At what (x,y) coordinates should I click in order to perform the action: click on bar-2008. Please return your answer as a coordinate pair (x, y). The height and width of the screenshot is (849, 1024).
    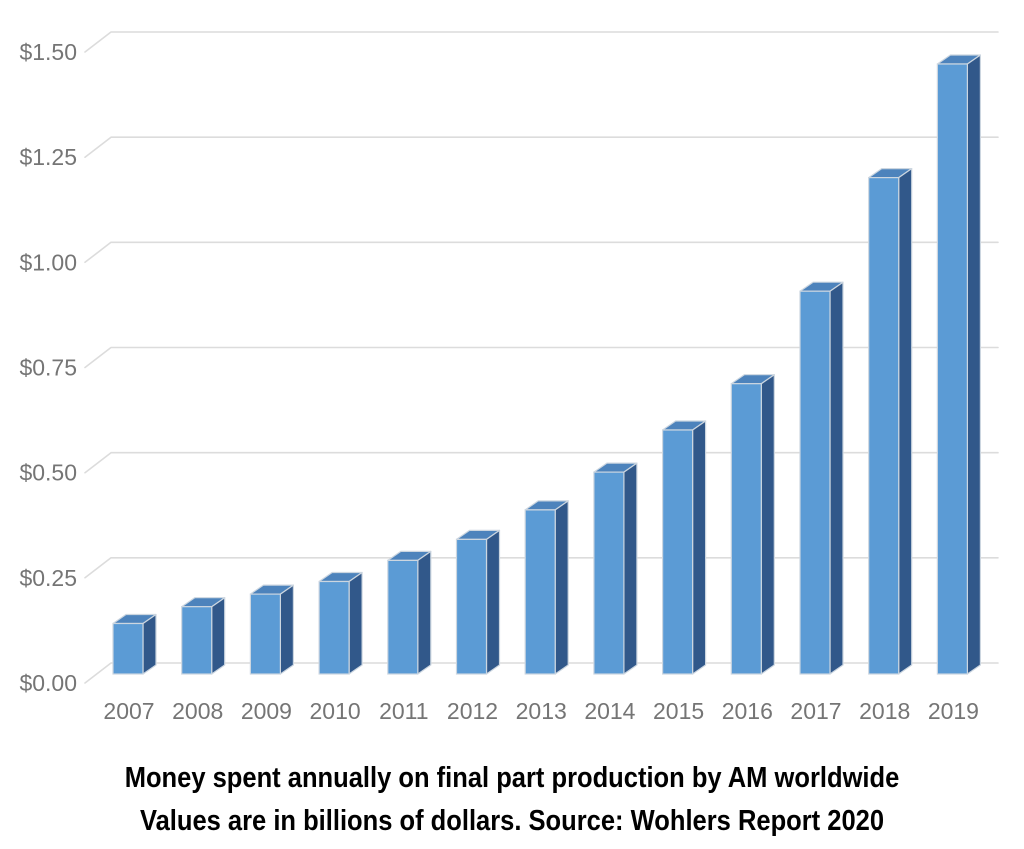
    Looking at the image, I should click on (203, 636).